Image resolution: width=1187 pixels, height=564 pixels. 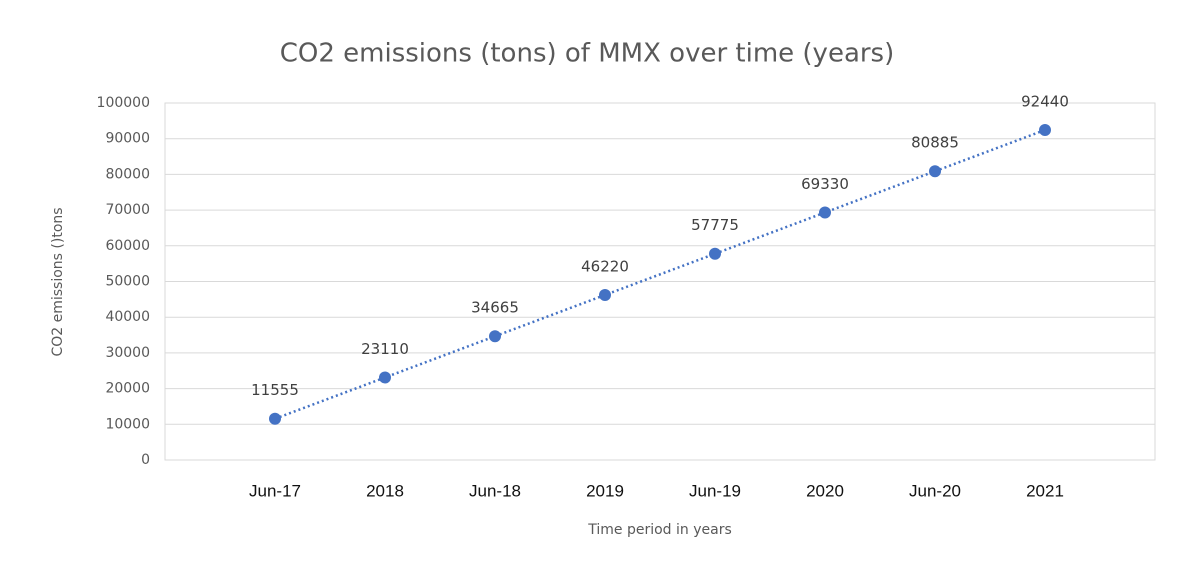 What do you see at coordinates (127, 246) in the screenshot?
I see `y-tick-label: 60000` at bounding box center [127, 246].